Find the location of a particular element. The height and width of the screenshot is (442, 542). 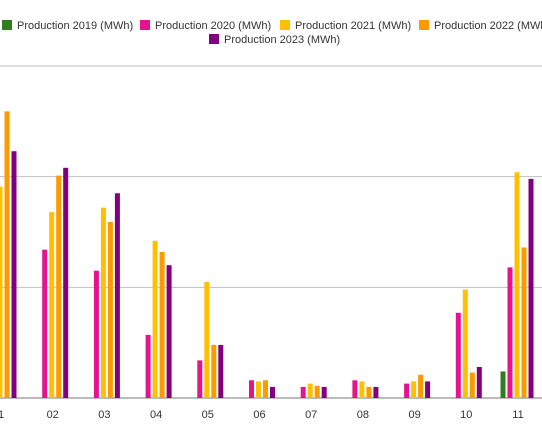

legend-label: Production 2020 (MWh) is located at coordinates (213, 26).